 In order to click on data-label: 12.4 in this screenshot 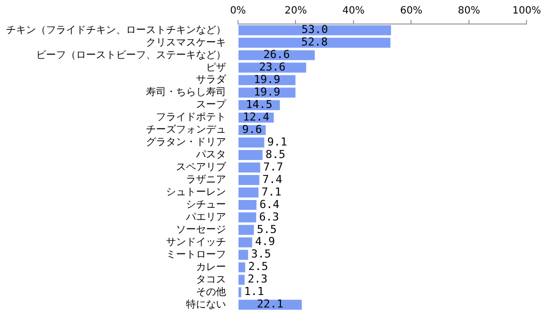, I will do `click(256, 117)`.